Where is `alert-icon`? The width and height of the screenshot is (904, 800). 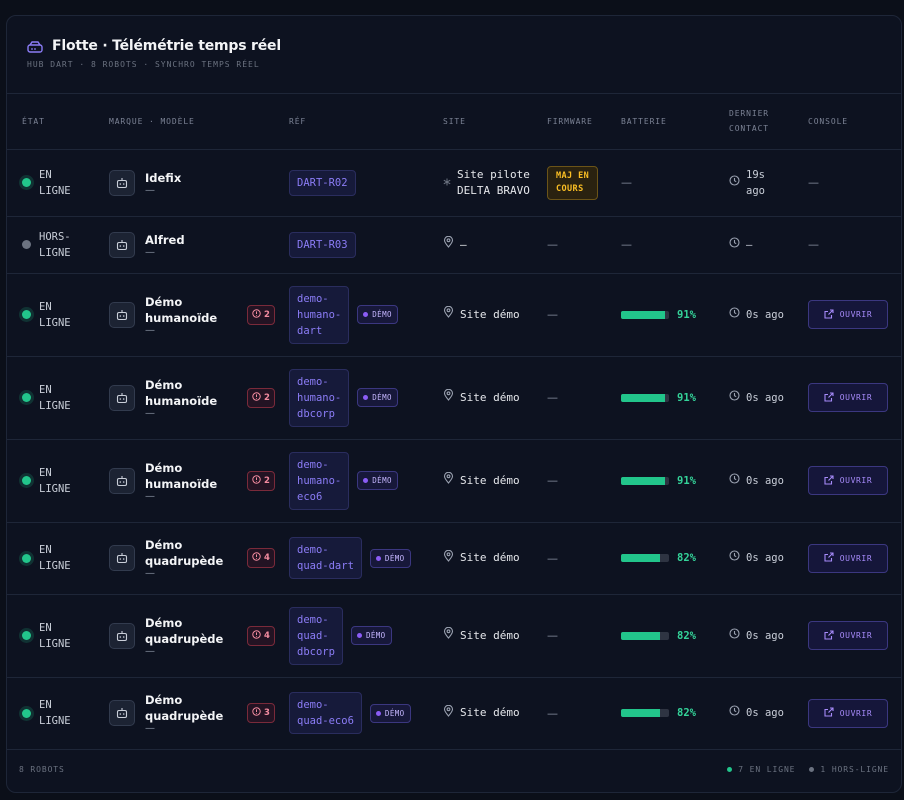
alert-icon is located at coordinates (256, 480).